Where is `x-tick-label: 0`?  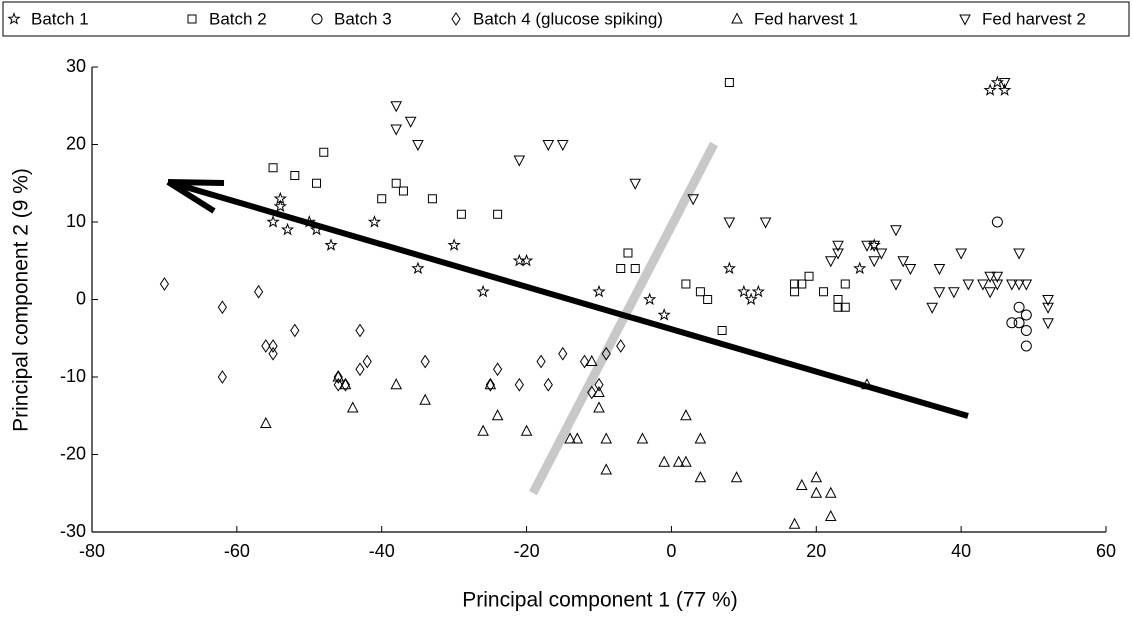 x-tick-label: 0 is located at coordinates (671, 551).